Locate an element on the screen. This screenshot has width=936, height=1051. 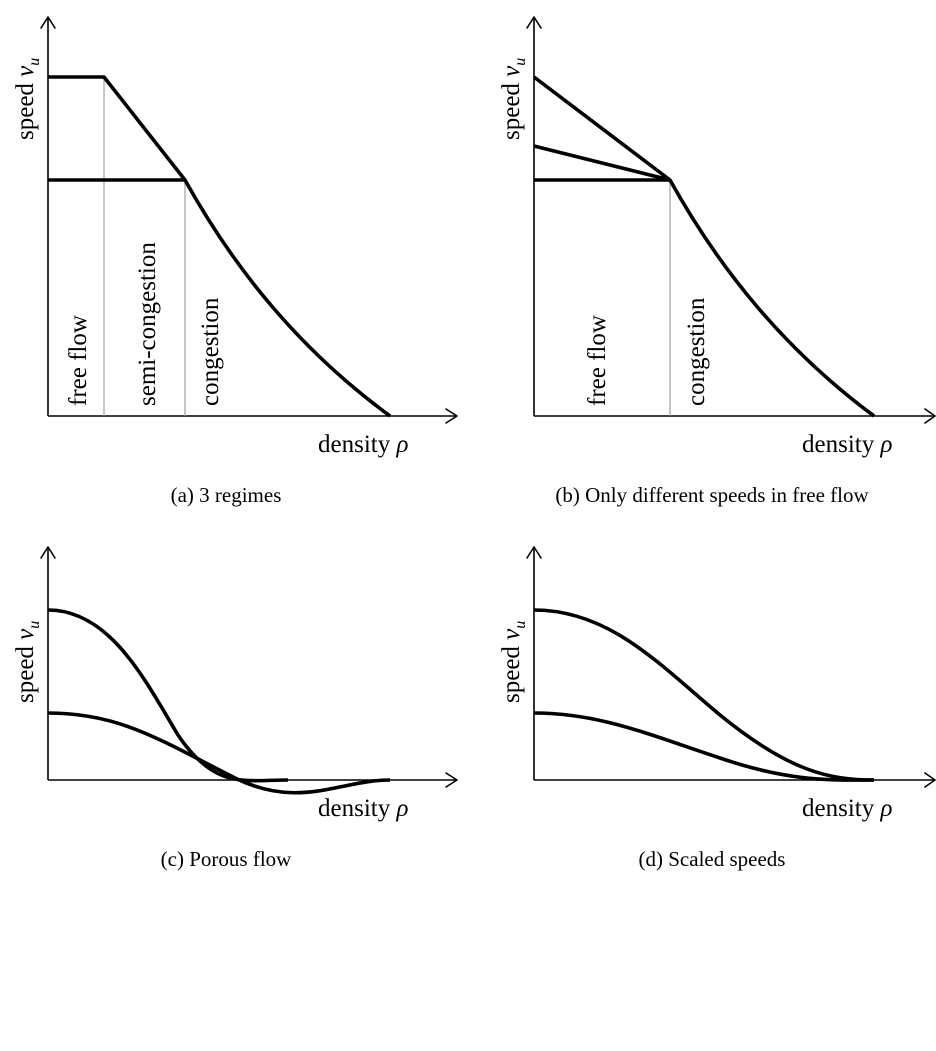
region-label-semi-congestion: semi-congestion is located at coordinates (147, 324).